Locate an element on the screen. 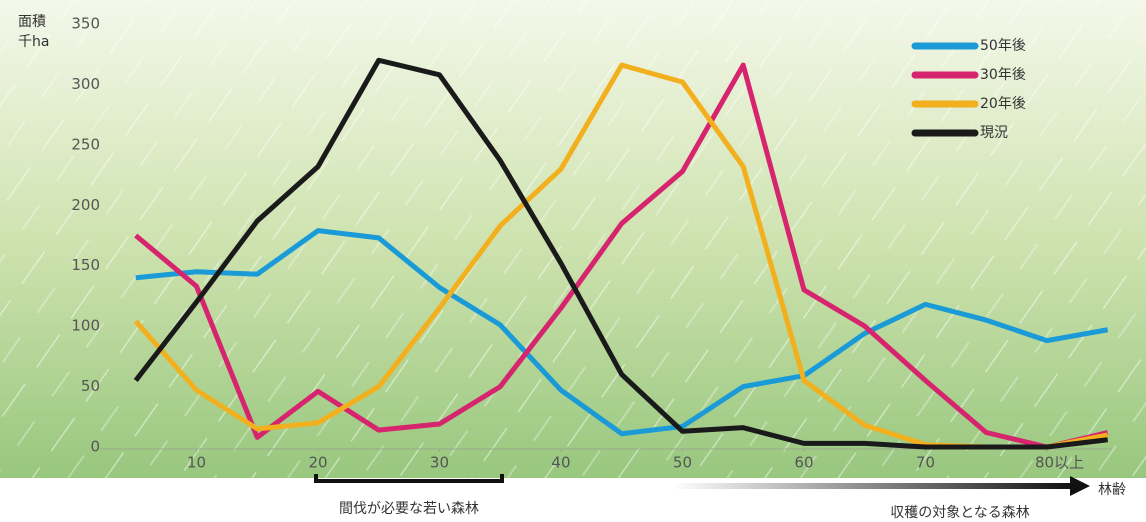 The width and height of the screenshot is (1146, 522). x-tick-label: 30 is located at coordinates (439, 463).